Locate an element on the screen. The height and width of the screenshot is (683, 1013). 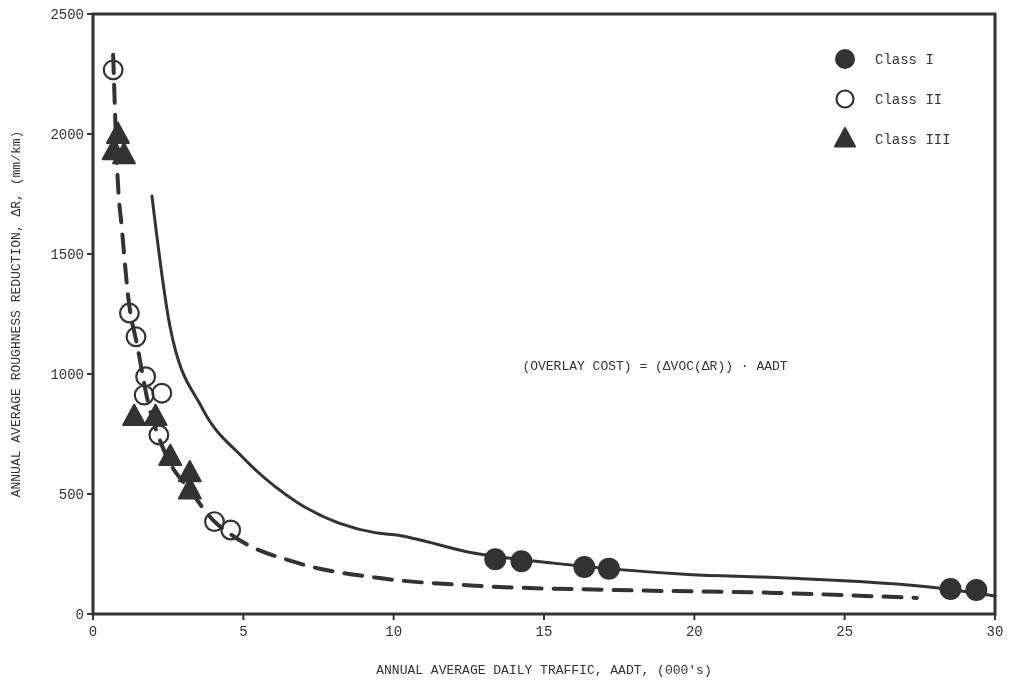
y-tick-label: 1000 is located at coordinates (67, 375).